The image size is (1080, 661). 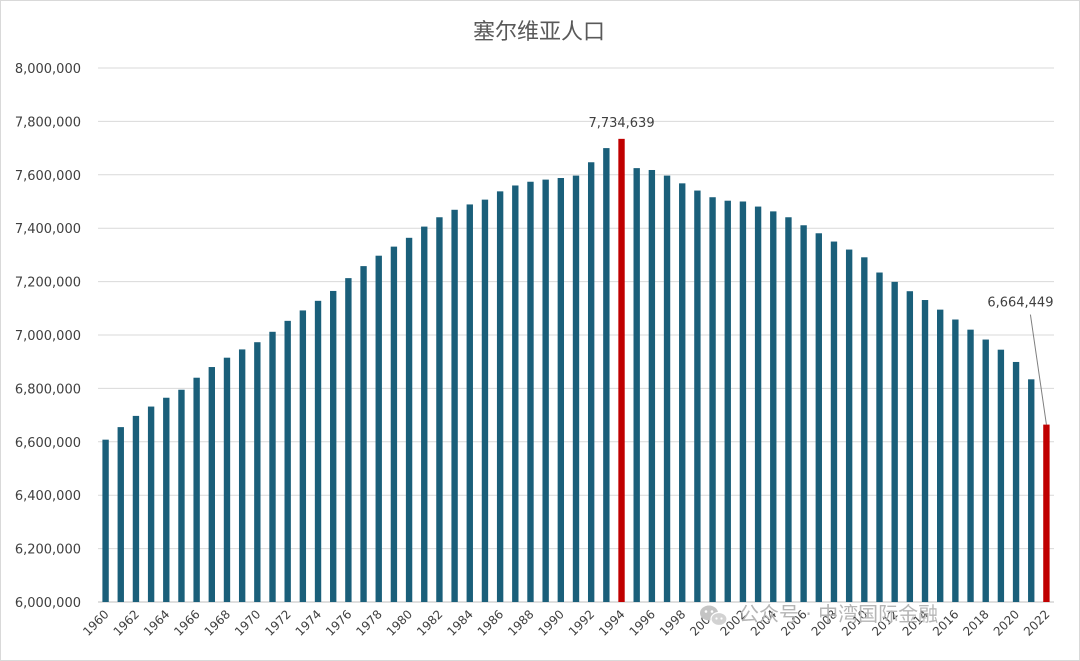 What do you see at coordinates (95, 622) in the screenshot?
I see `x-tick-label: 1960` at bounding box center [95, 622].